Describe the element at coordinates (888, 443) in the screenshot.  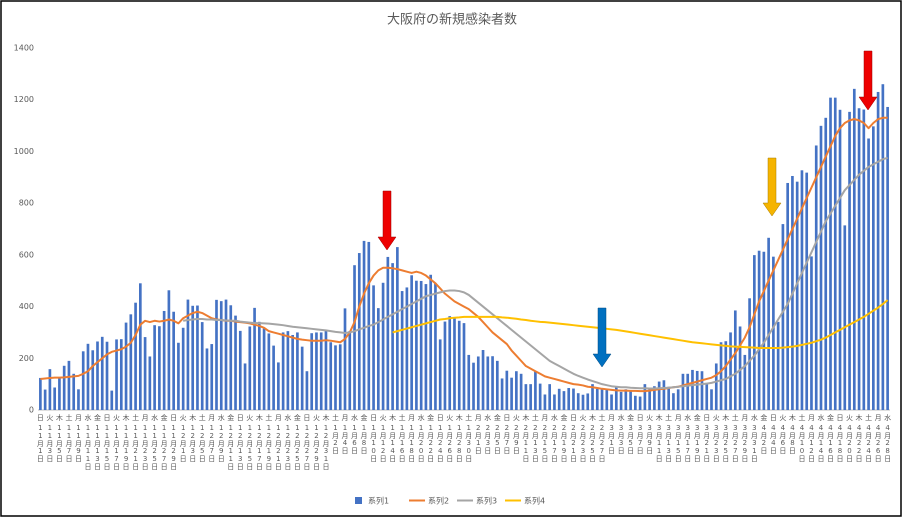
I see `x-tick-label: 4月28日` at that location.